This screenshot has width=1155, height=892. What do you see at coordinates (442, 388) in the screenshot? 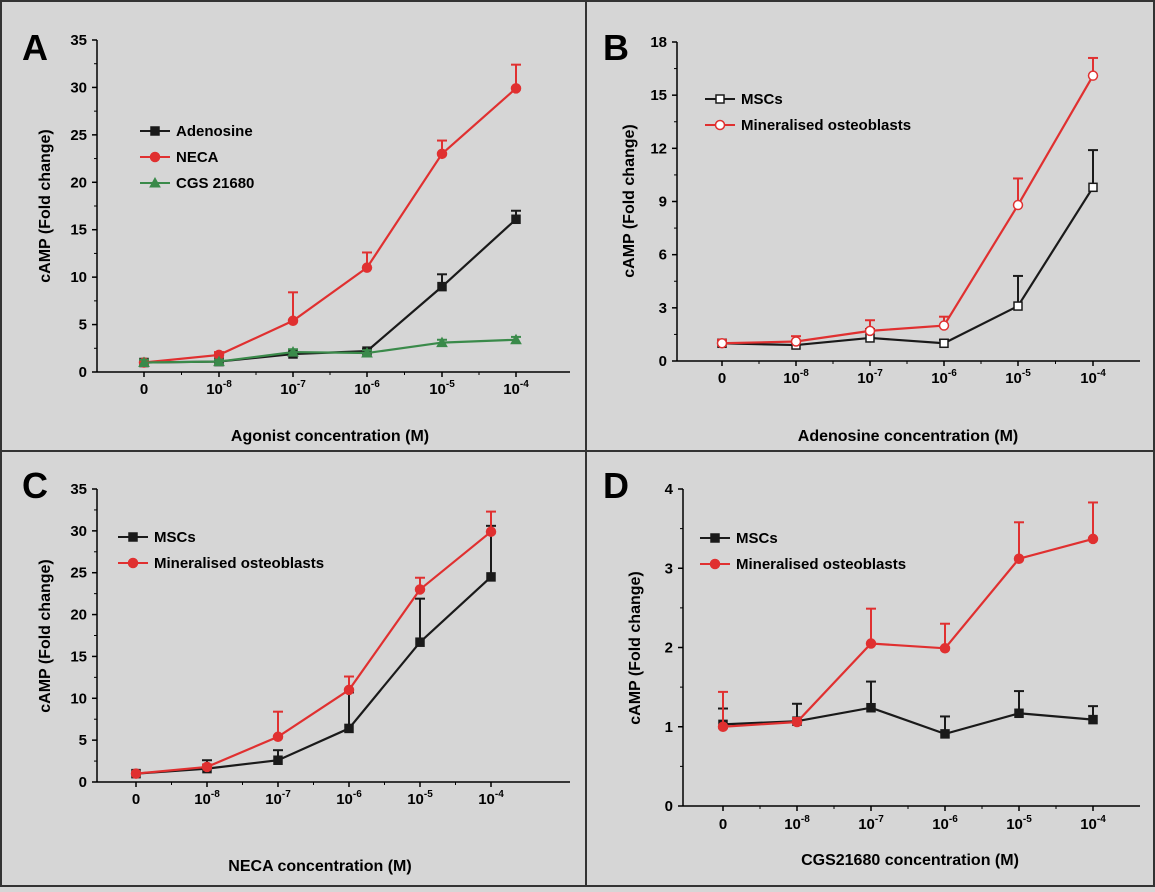
I see `panel-a-x-tick-label: 10⁻⁵` at bounding box center [442, 388].